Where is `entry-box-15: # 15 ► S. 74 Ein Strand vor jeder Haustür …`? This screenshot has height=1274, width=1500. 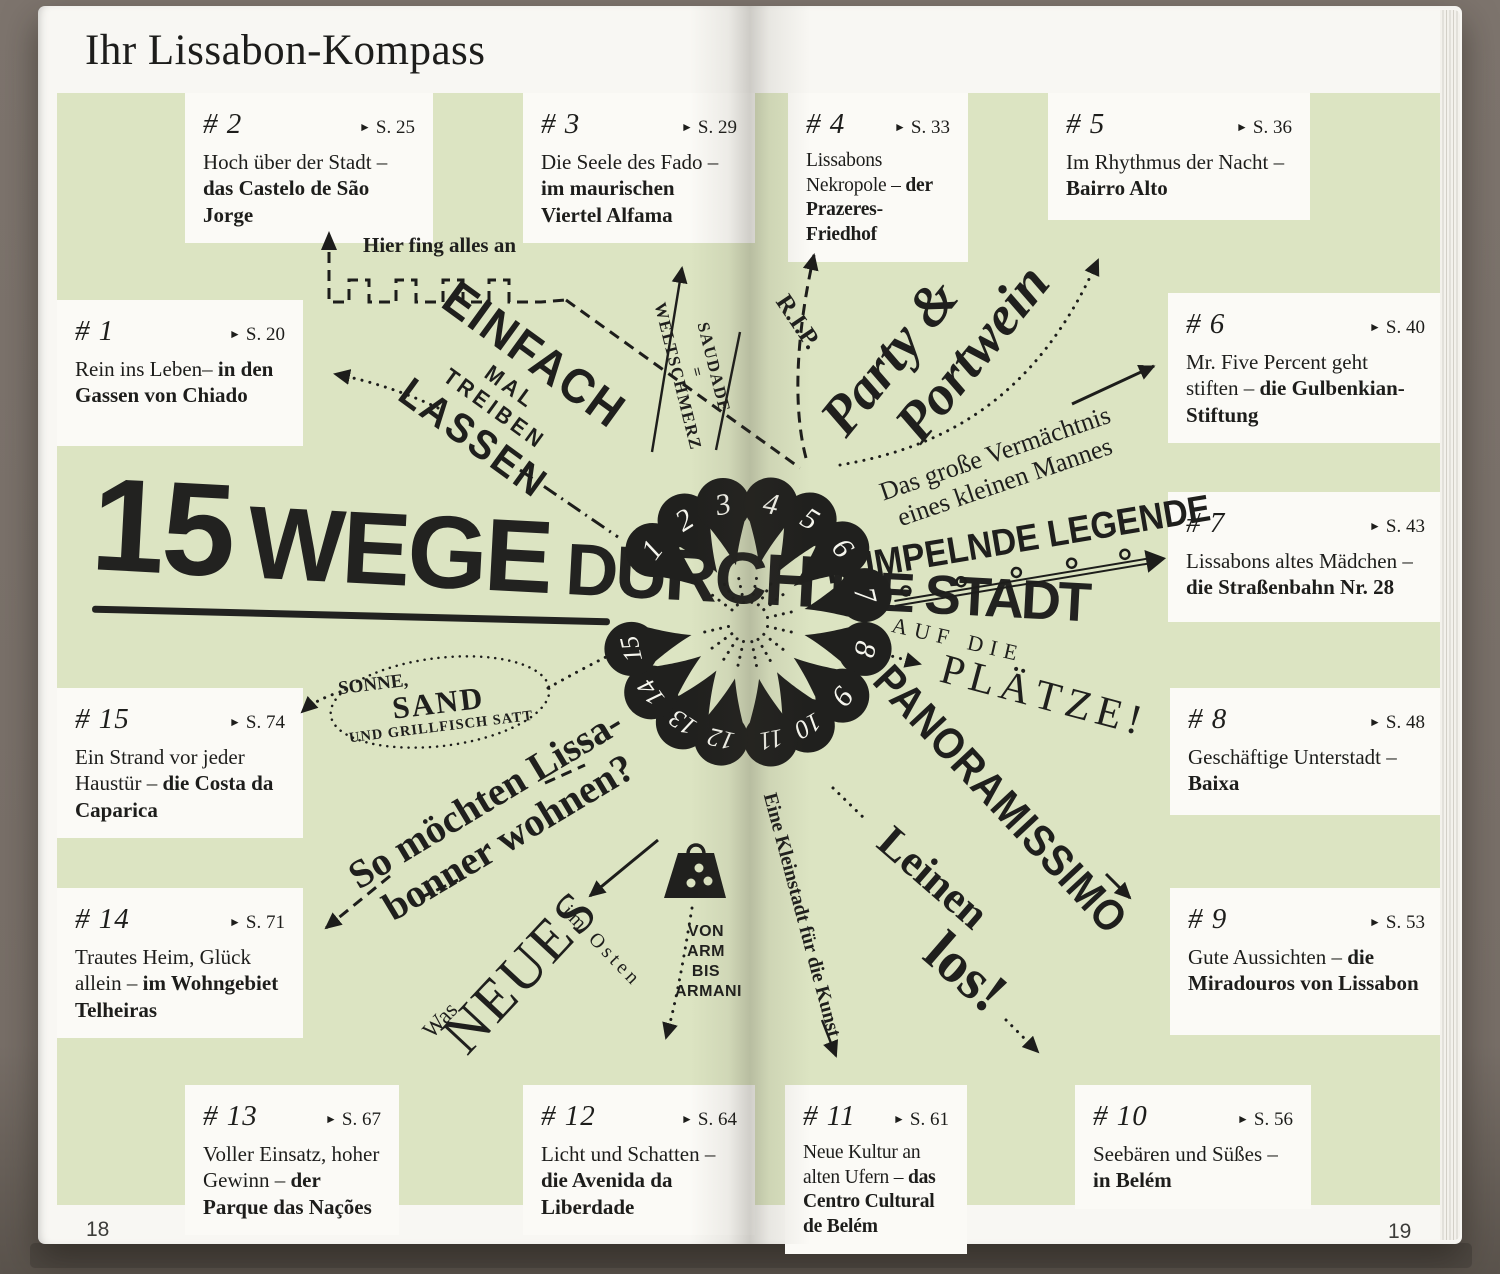 entry-box-15: # 15 ► S. 74 Ein Strand vor jeder Haustür … is located at coordinates (180, 763).